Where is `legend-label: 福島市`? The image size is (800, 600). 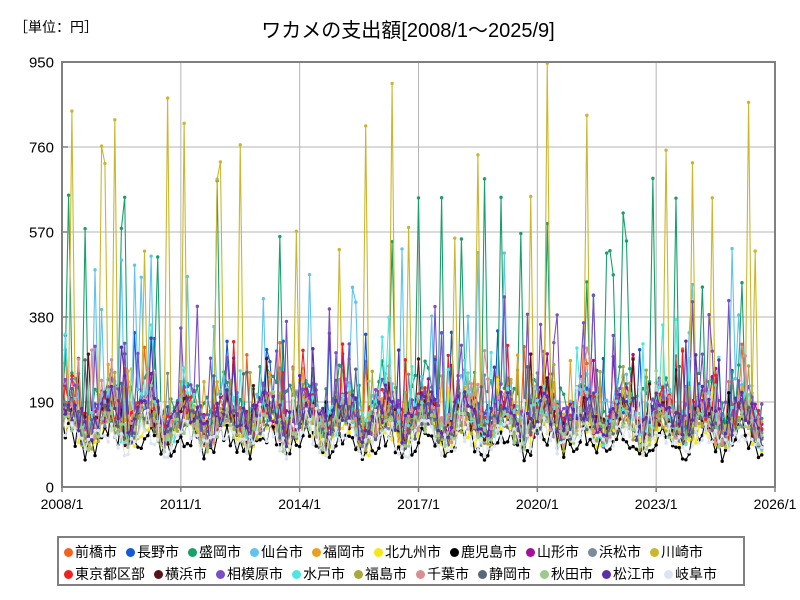
legend-label: 福島市 is located at coordinates (386, 574).